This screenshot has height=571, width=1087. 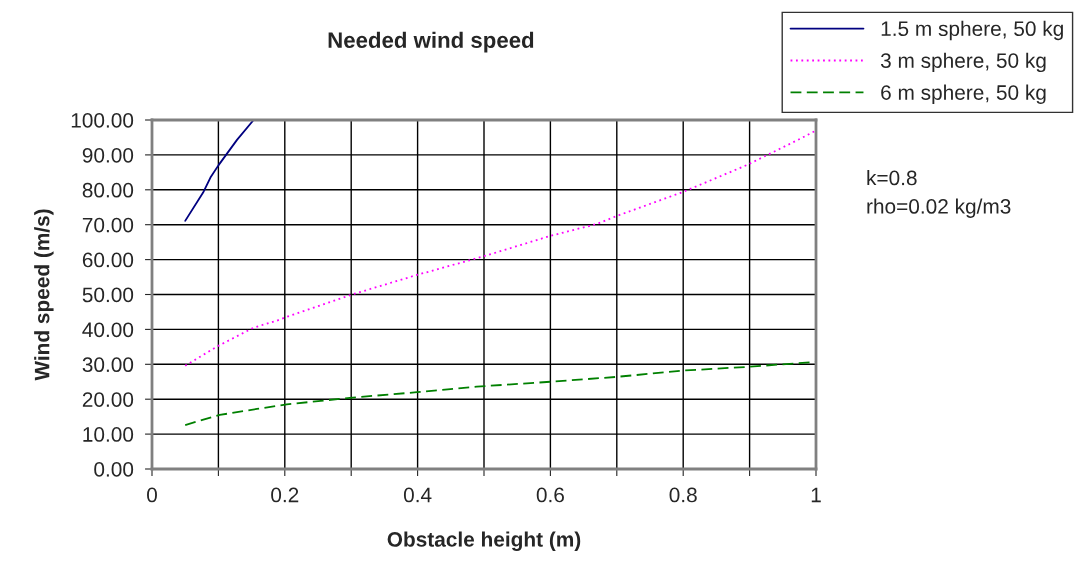 What do you see at coordinates (285, 495) in the screenshot?
I see `x-tick-label: 0.2` at bounding box center [285, 495].